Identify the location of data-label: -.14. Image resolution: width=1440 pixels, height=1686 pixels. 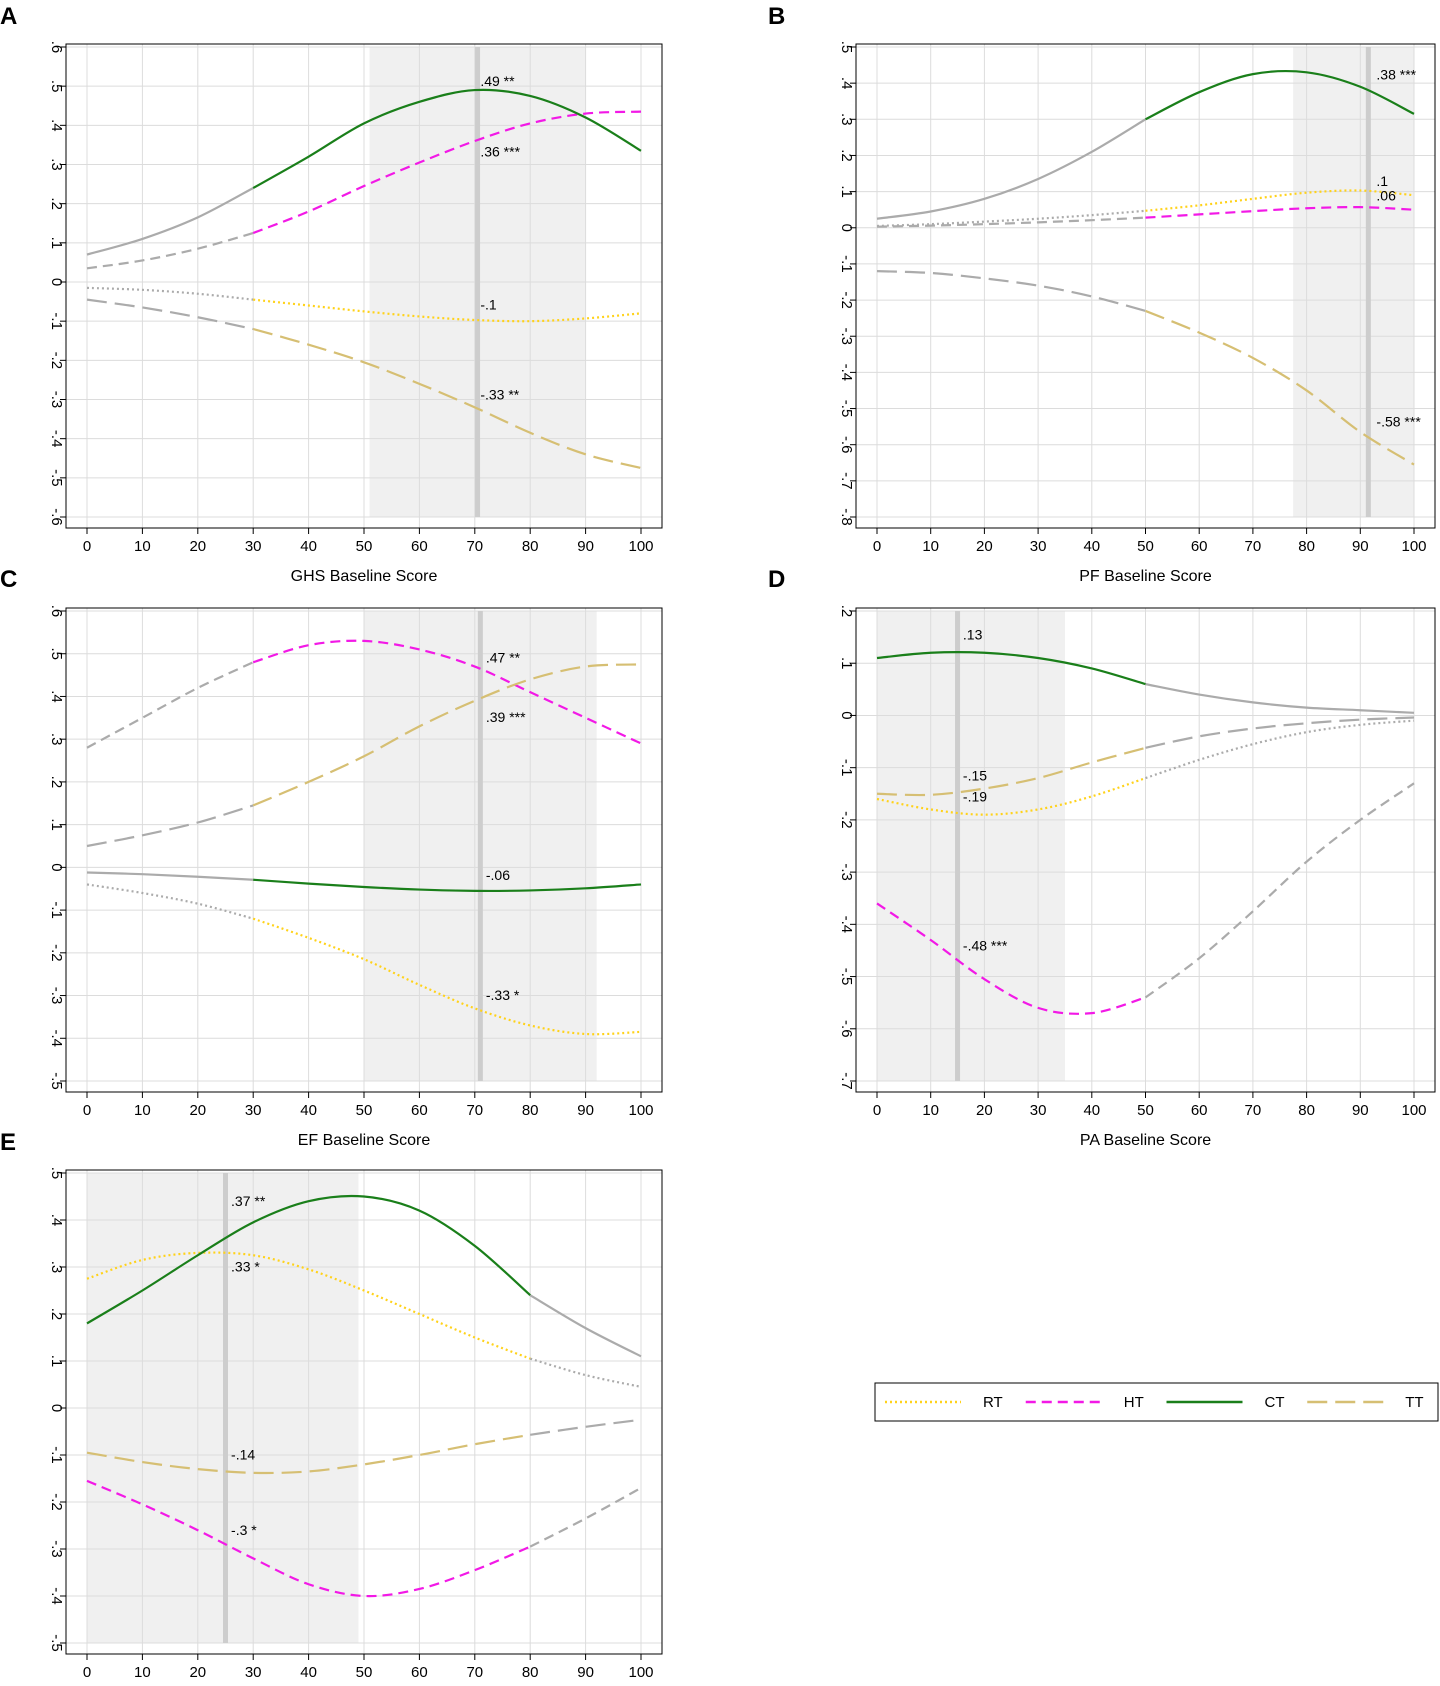
(243, 1455).